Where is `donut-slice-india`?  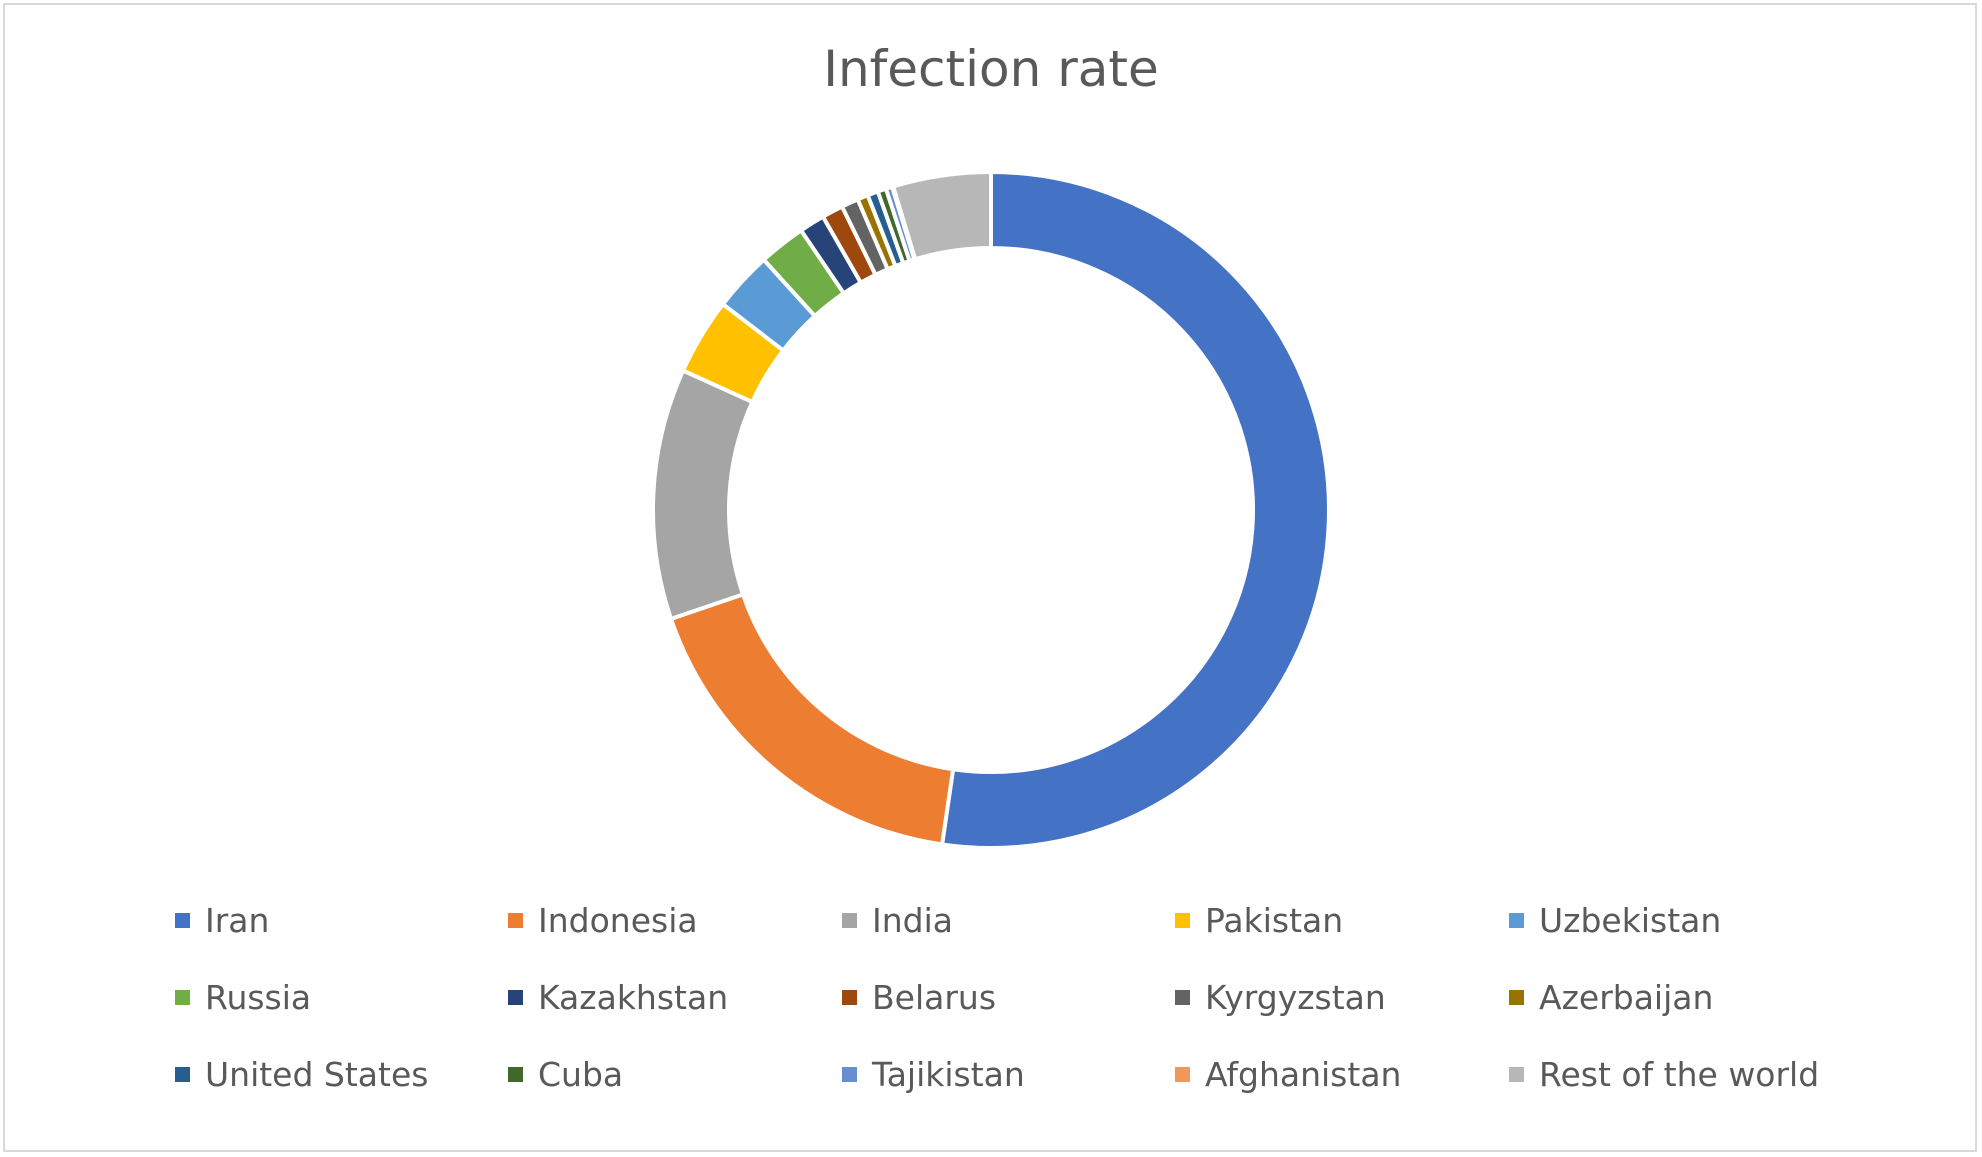 donut-slice-india is located at coordinates (703, 494).